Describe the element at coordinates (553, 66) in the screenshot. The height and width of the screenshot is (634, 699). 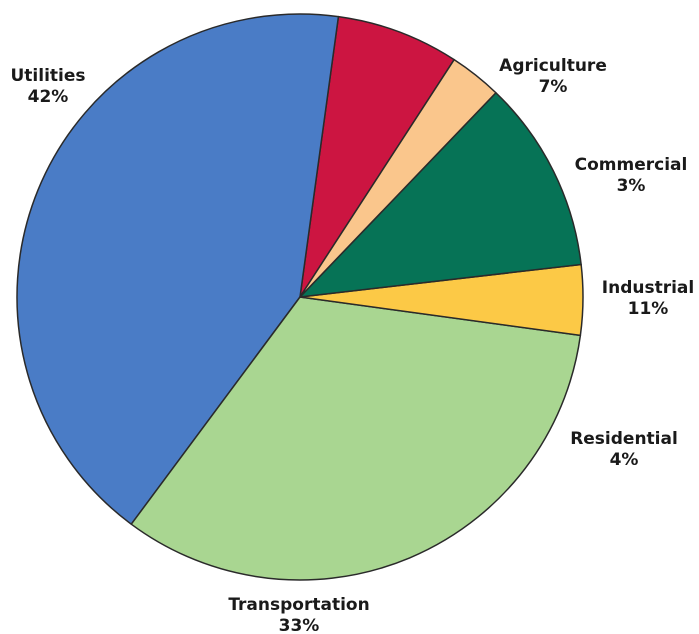
I see `slice-label-name: Agriculture` at that location.